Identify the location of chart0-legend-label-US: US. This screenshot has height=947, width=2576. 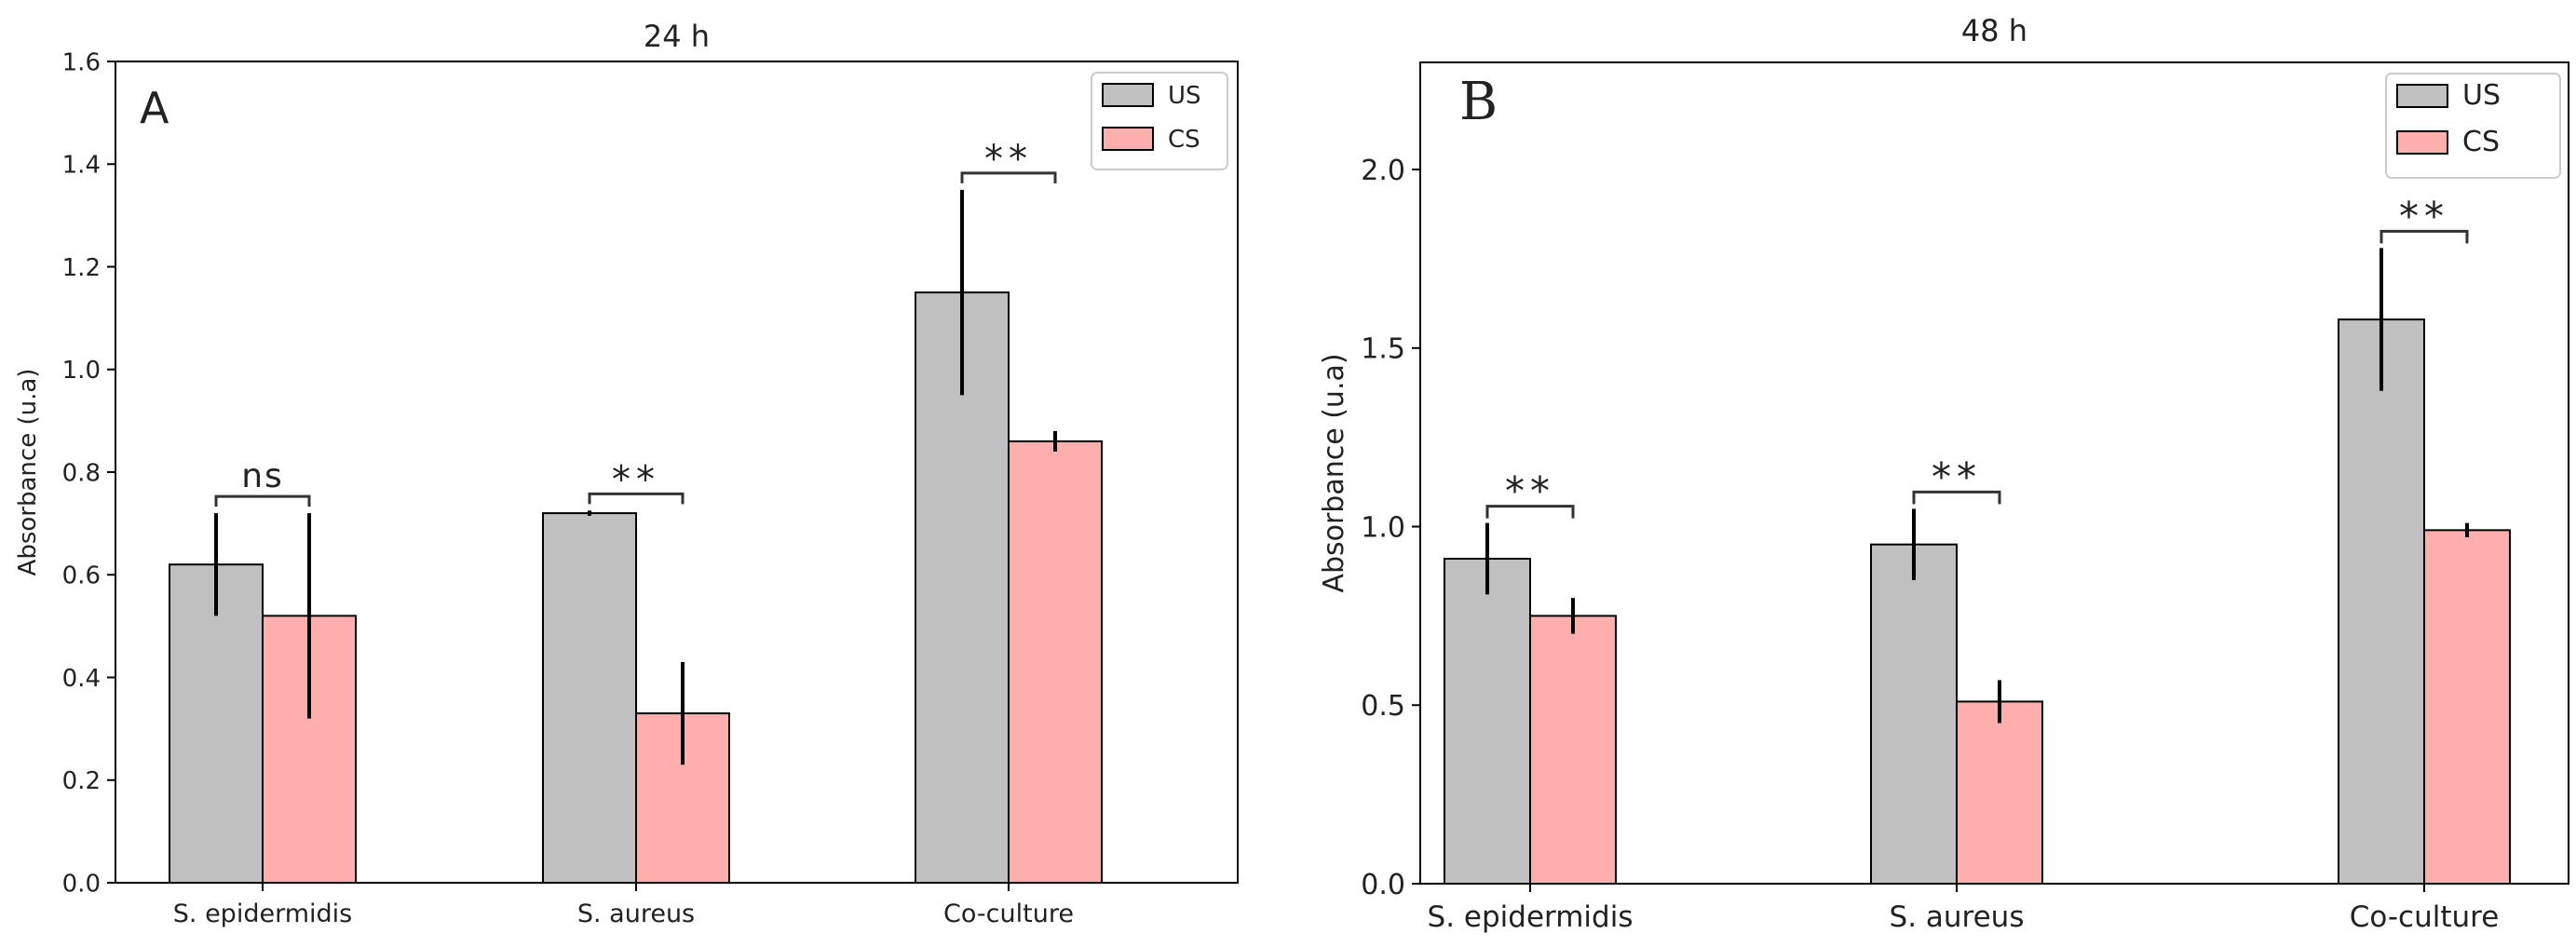
(1184, 96).